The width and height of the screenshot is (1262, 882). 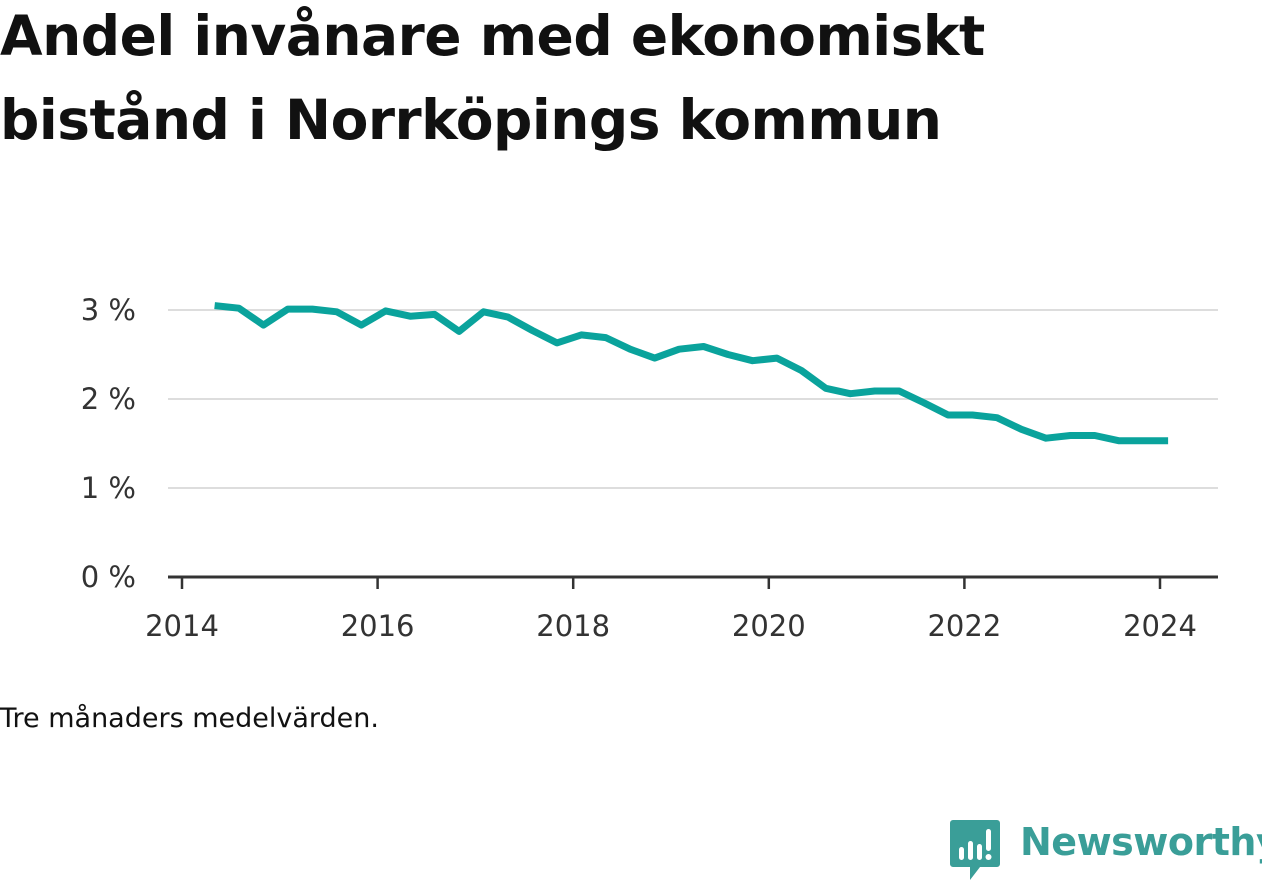 What do you see at coordinates (1160, 626) in the screenshot?
I see `x-tick-label: 2024` at bounding box center [1160, 626].